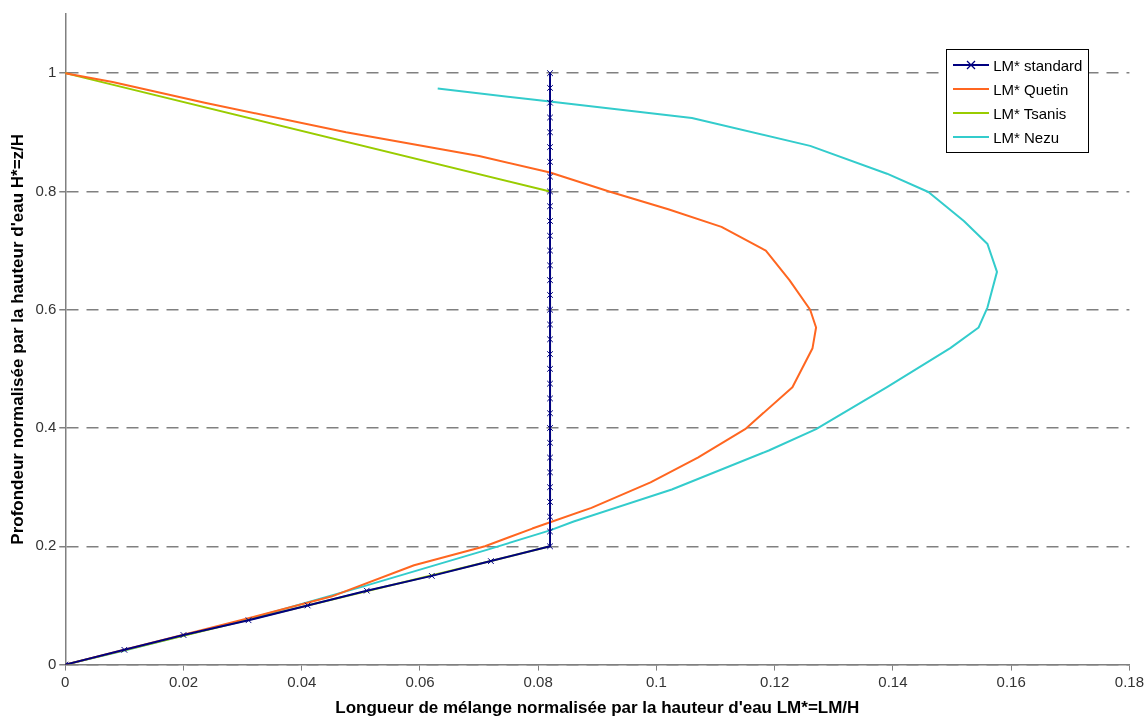 The width and height of the screenshot is (1147, 727). What do you see at coordinates (1038, 65) in the screenshot?
I see `legend-label: LM* standard` at bounding box center [1038, 65].